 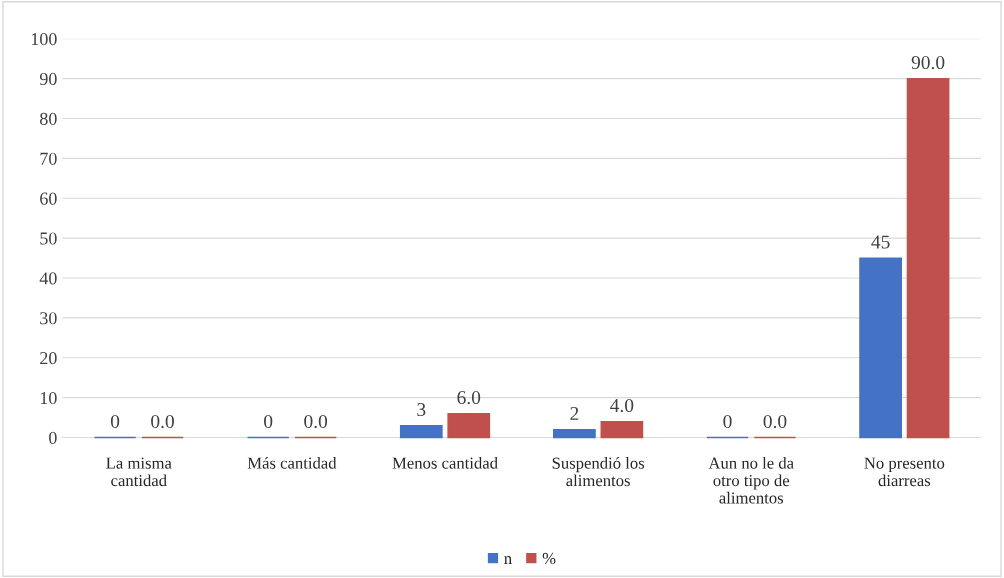 I want to click on data-label: 4.0, so click(x=622, y=405).